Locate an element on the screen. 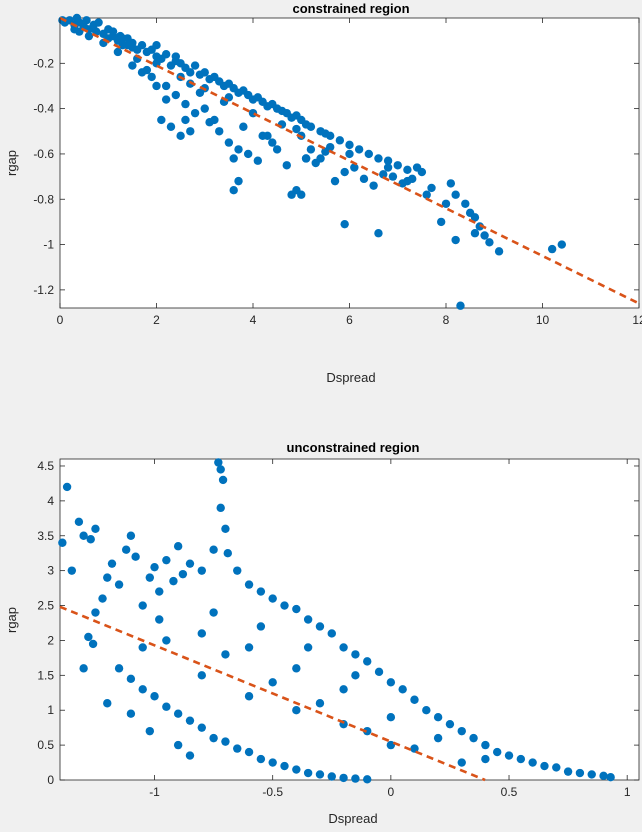 The image size is (642, 832). y-tick-label: 2 is located at coordinates (50, 640).